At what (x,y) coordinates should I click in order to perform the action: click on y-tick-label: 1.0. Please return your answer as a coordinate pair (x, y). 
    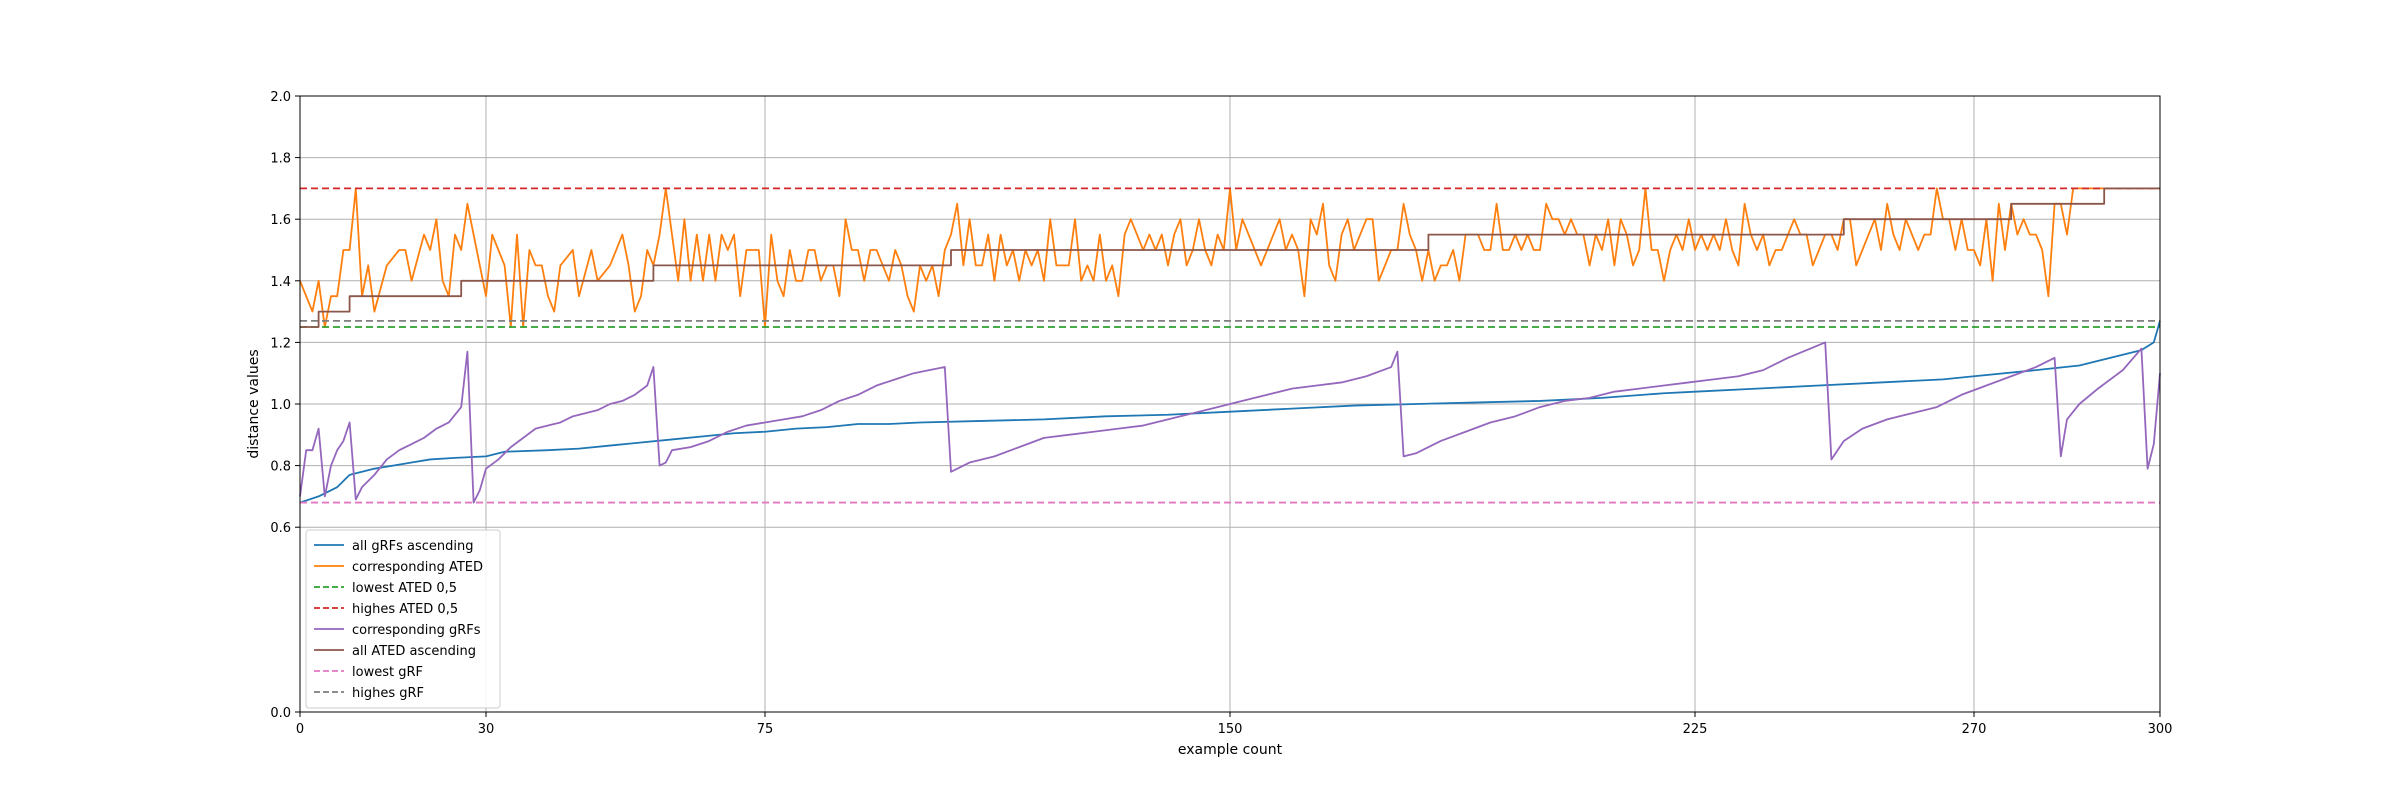
    Looking at the image, I should click on (280, 405).